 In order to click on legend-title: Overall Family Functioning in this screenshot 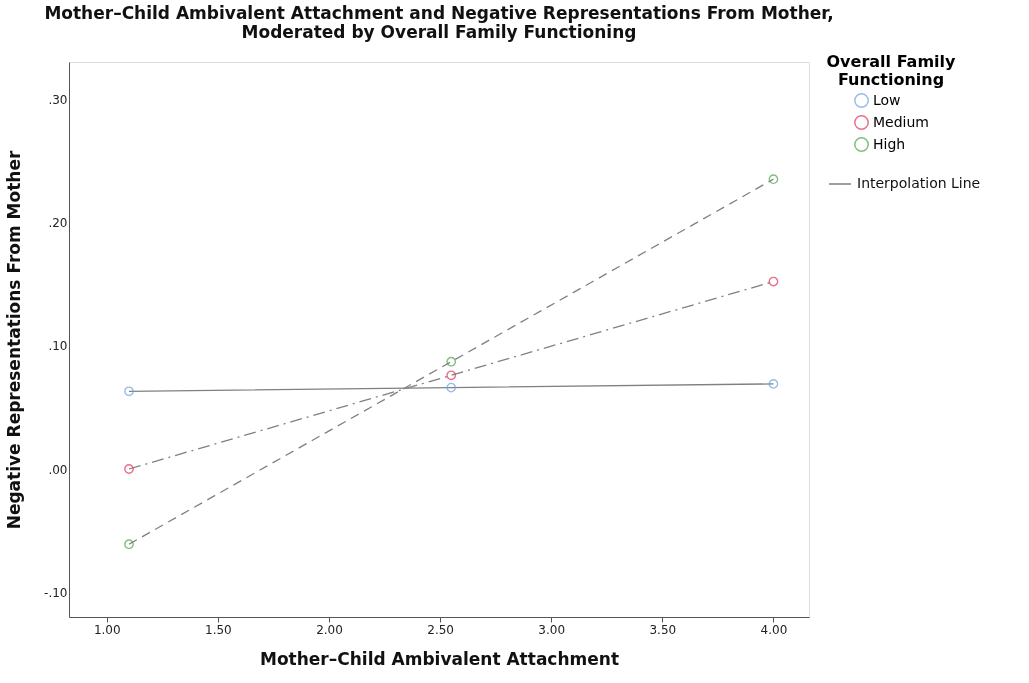, I will do `click(891, 70)`.